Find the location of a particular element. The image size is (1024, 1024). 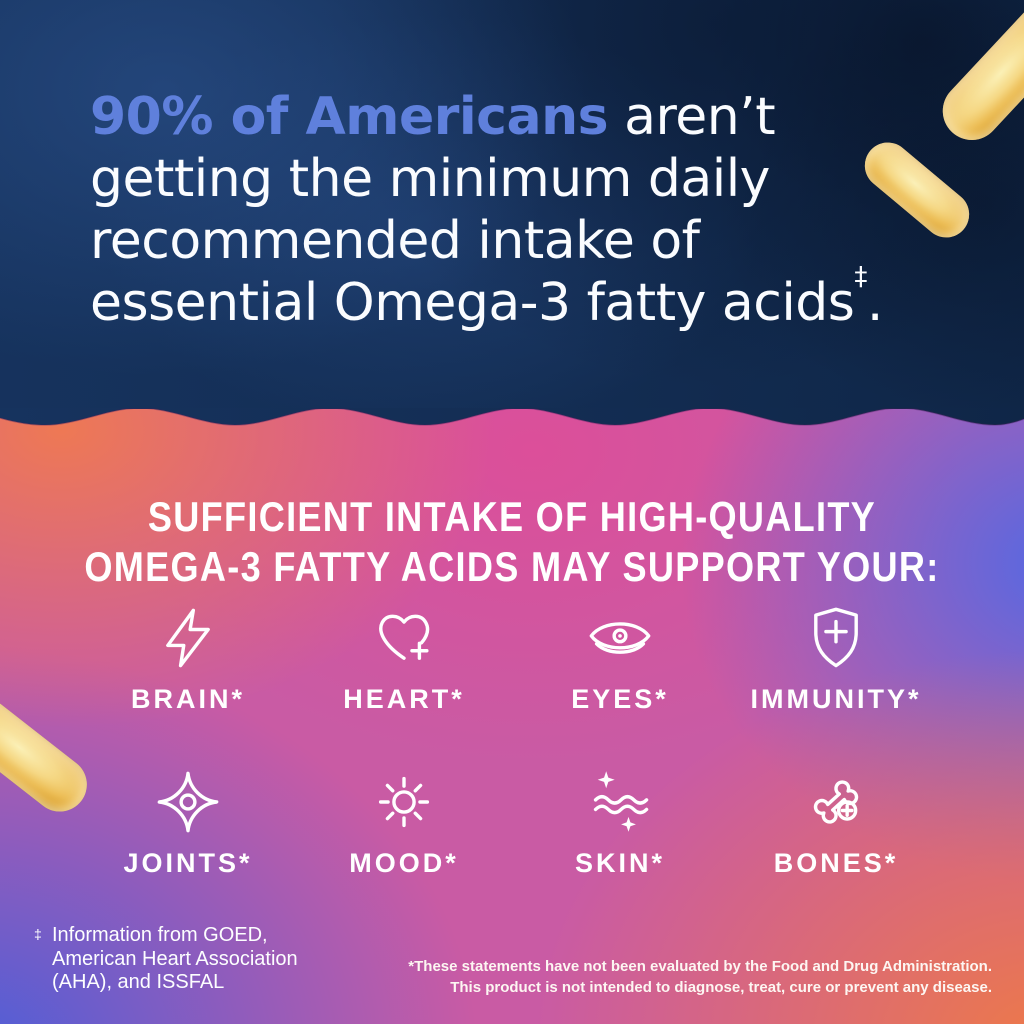

benefit-cell-mood: MOOD* is located at coordinates (404, 823).